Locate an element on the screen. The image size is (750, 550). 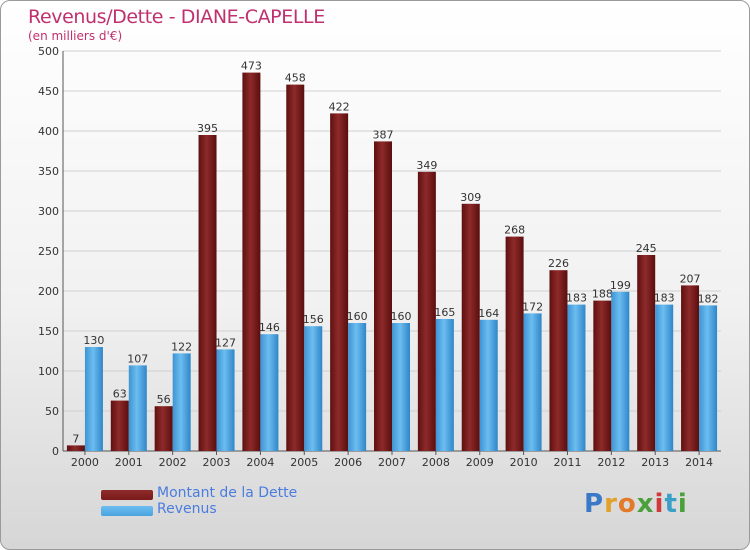
chart-title: Revenus/Dette - DIANE-CAPELLE is located at coordinates (176, 17).